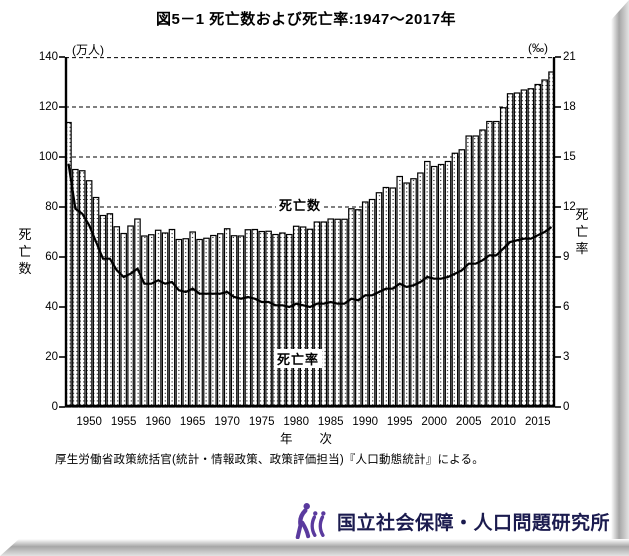 This screenshot has width=629, height=556. Describe the element at coordinates (427, 284) in the screenshot. I see `bar-1999` at that location.